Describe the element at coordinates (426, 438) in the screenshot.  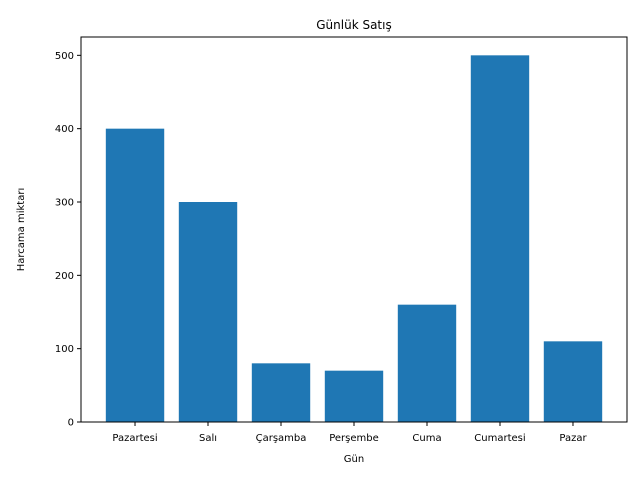
I see `x-tick-label-4: Cuma` at that location.